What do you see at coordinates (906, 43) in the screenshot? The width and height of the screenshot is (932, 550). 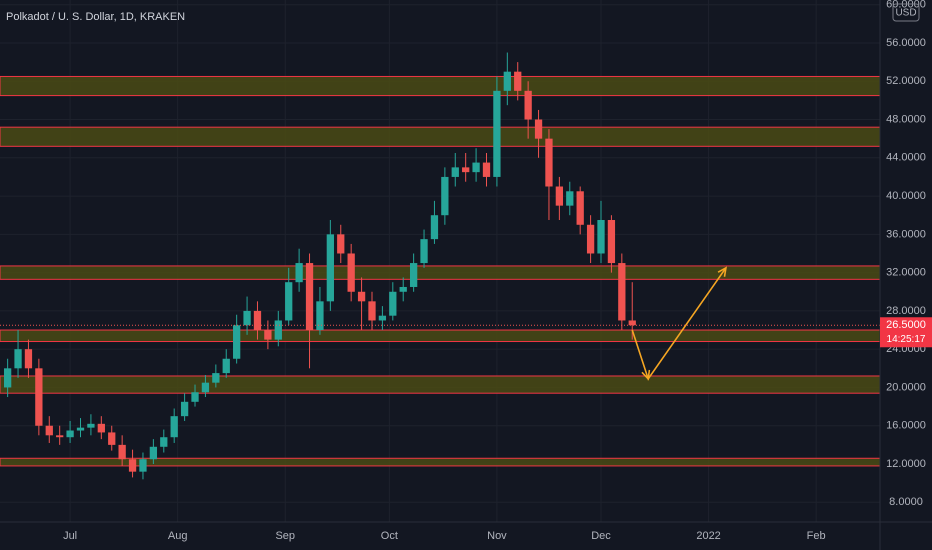 I see `y-tick-label: 56.0000` at bounding box center [906, 43].